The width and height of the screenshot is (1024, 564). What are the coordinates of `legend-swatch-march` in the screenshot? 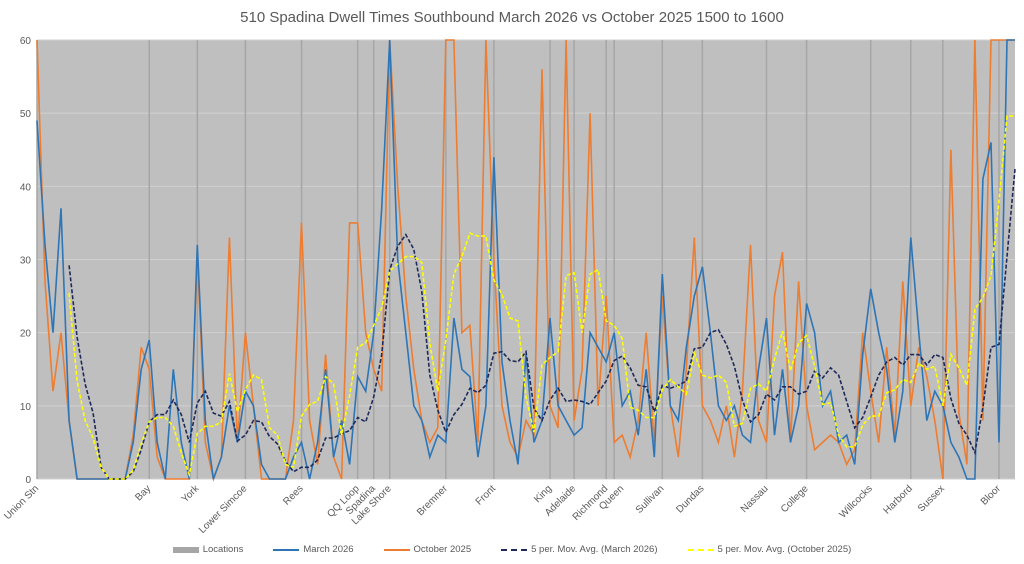 It's located at (286, 549).